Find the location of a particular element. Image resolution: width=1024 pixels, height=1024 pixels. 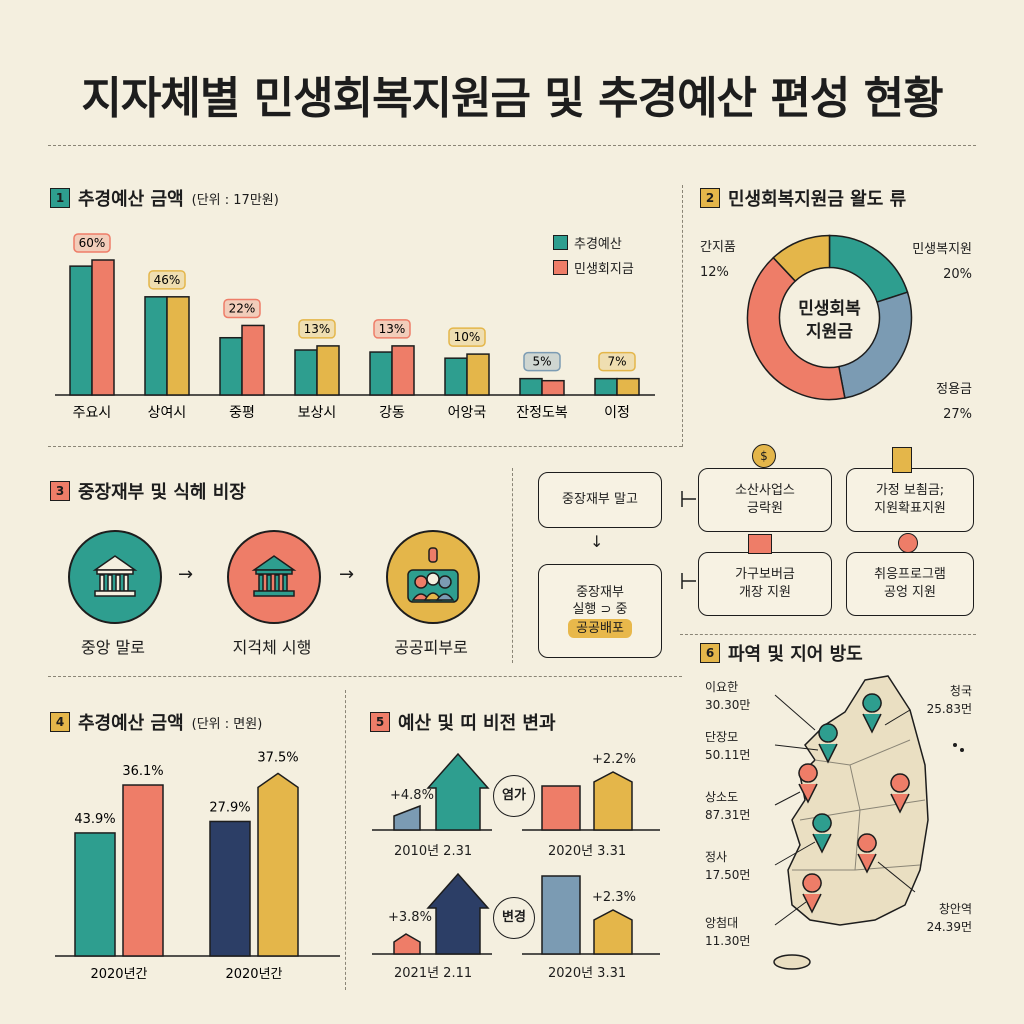

section-unit: (단위 : 17만원) is located at coordinates (235, 200).